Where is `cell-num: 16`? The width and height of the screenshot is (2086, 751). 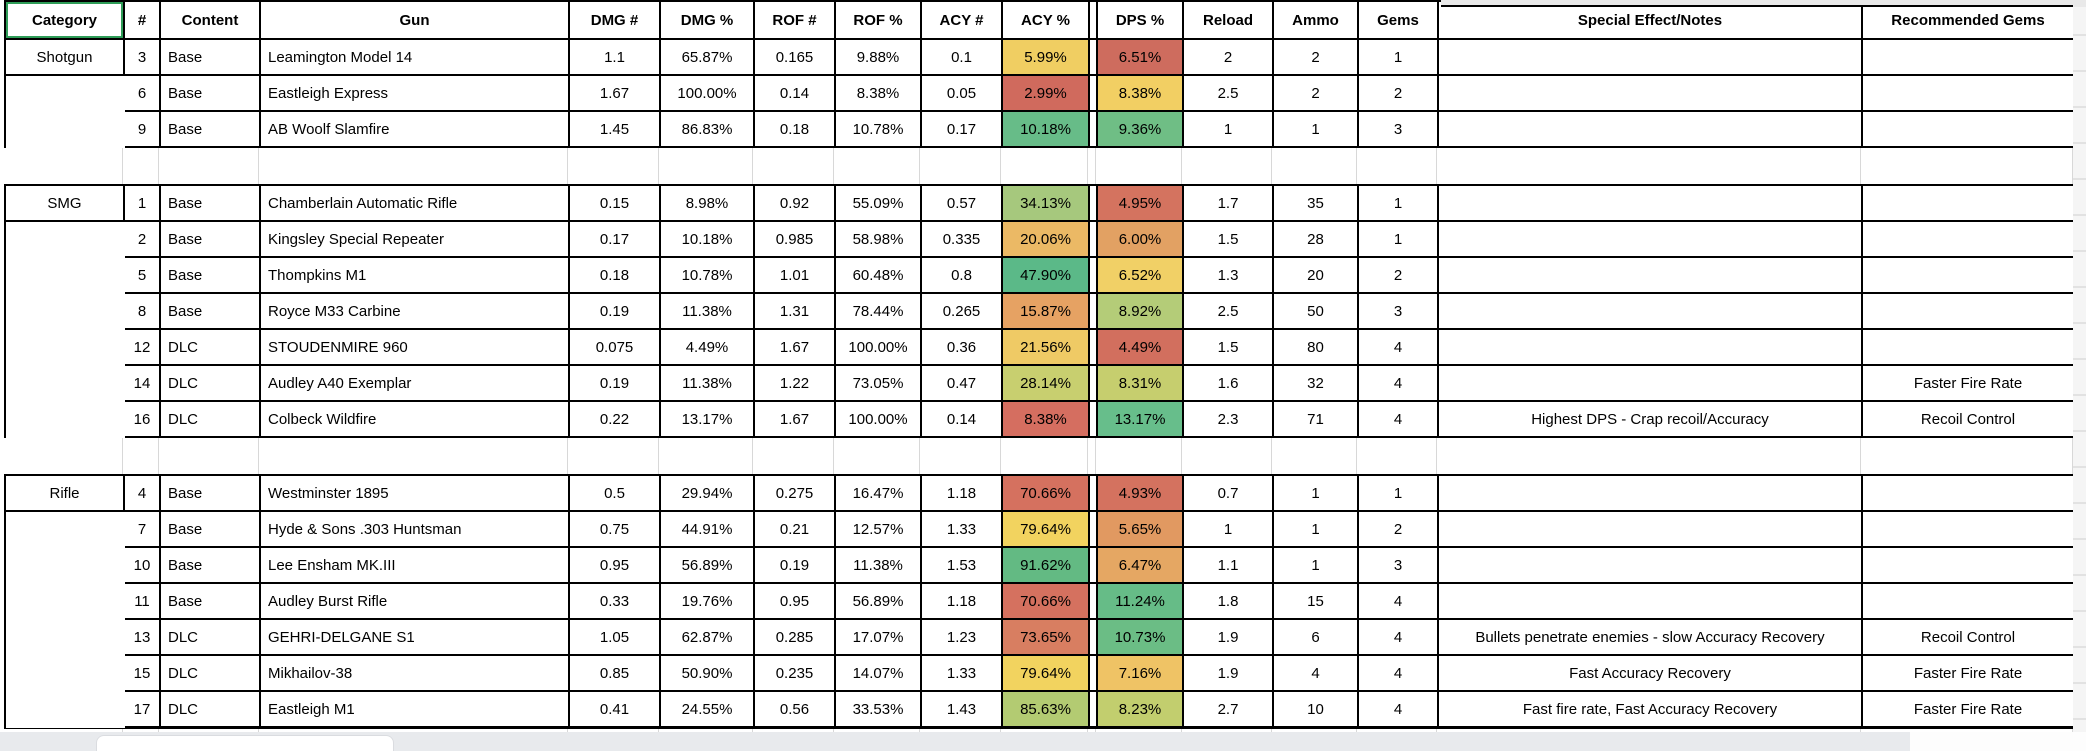
cell-num: 16 is located at coordinates (143, 420).